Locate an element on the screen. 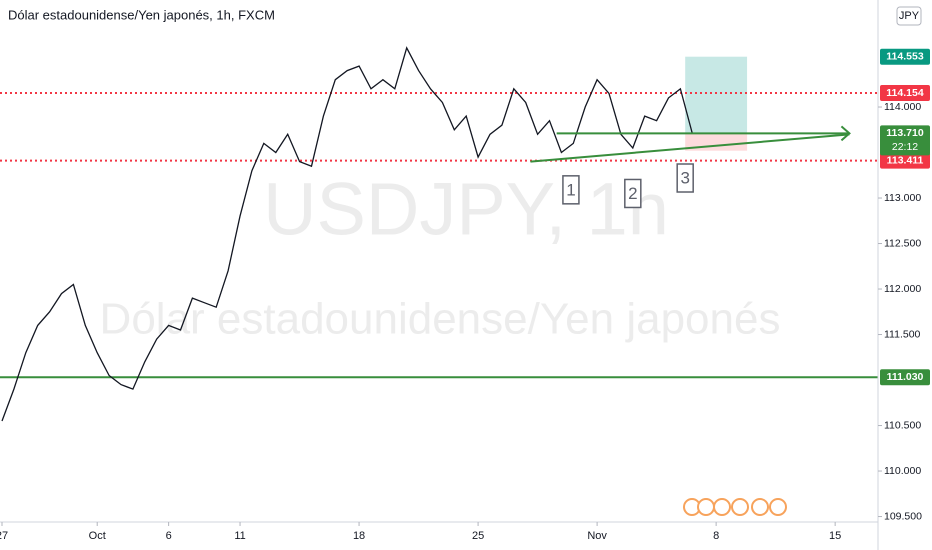  currency-badge is located at coordinates (909, 16).